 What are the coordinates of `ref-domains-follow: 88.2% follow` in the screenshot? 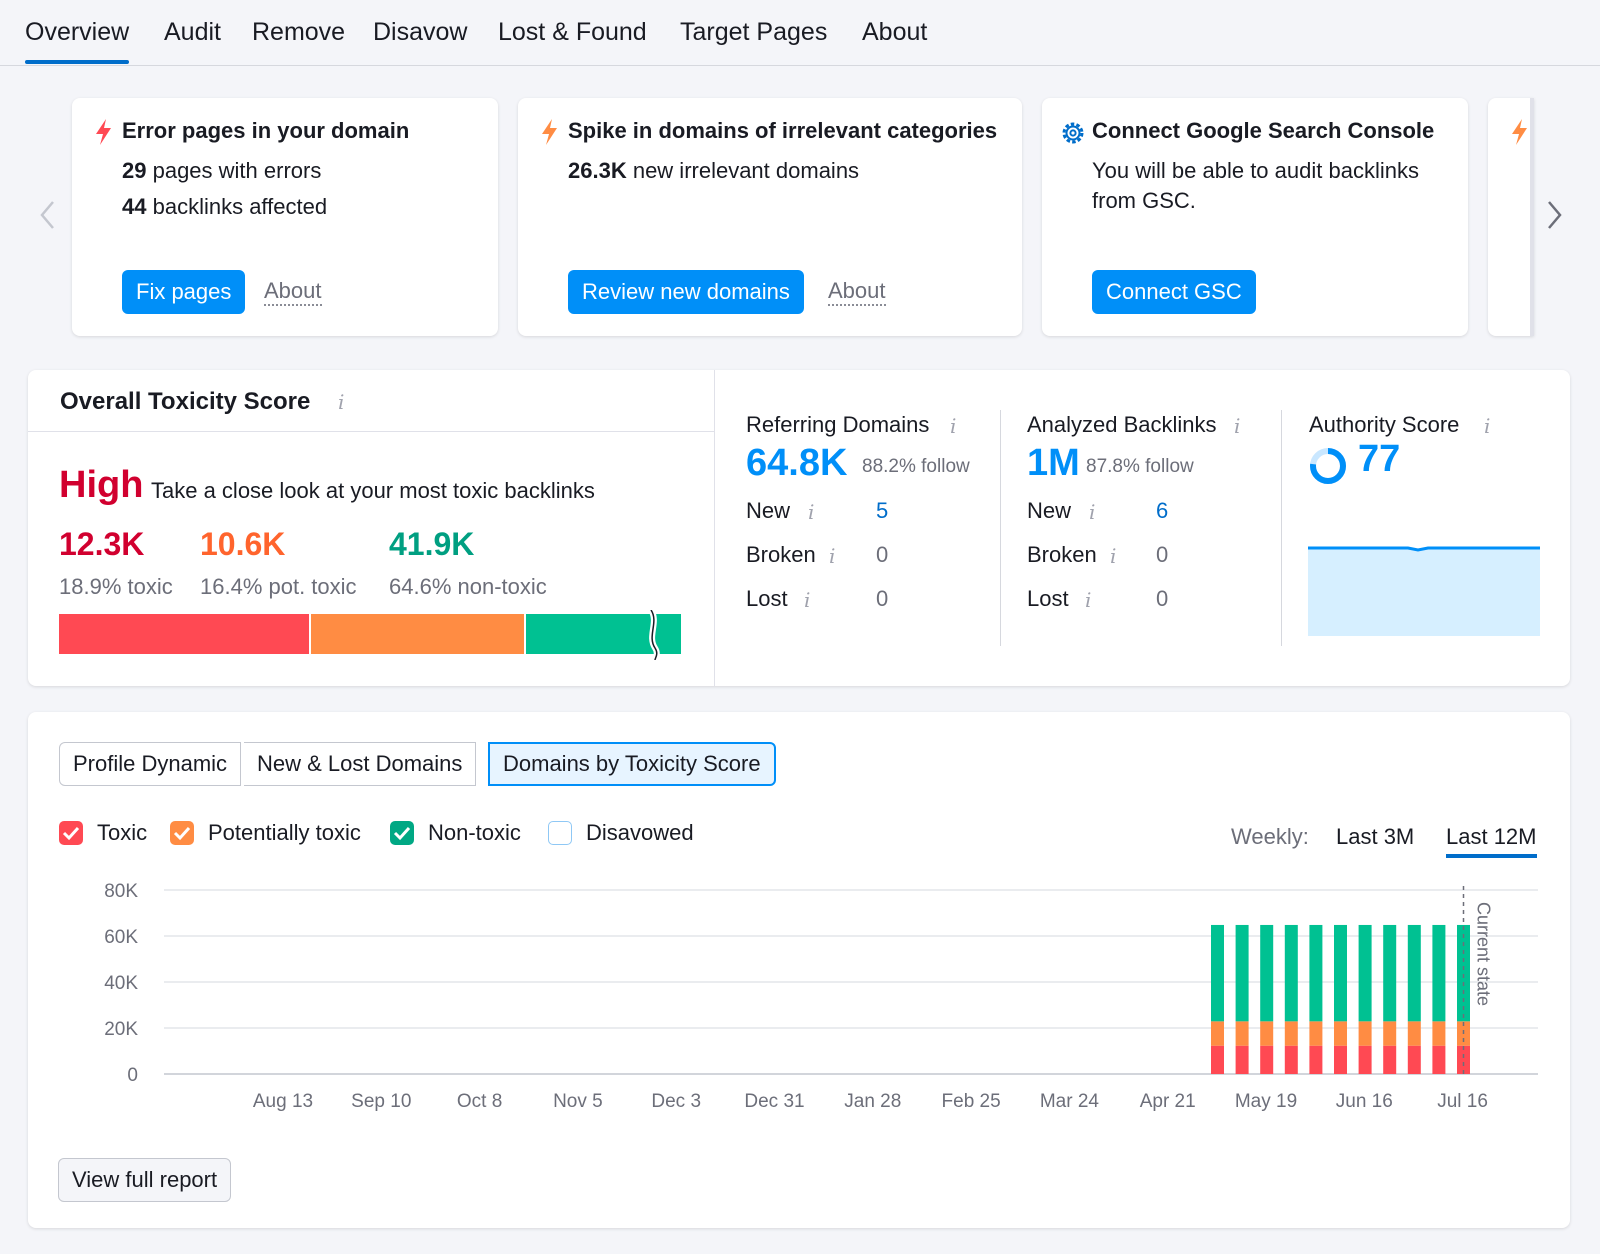 It's located at (916, 466).